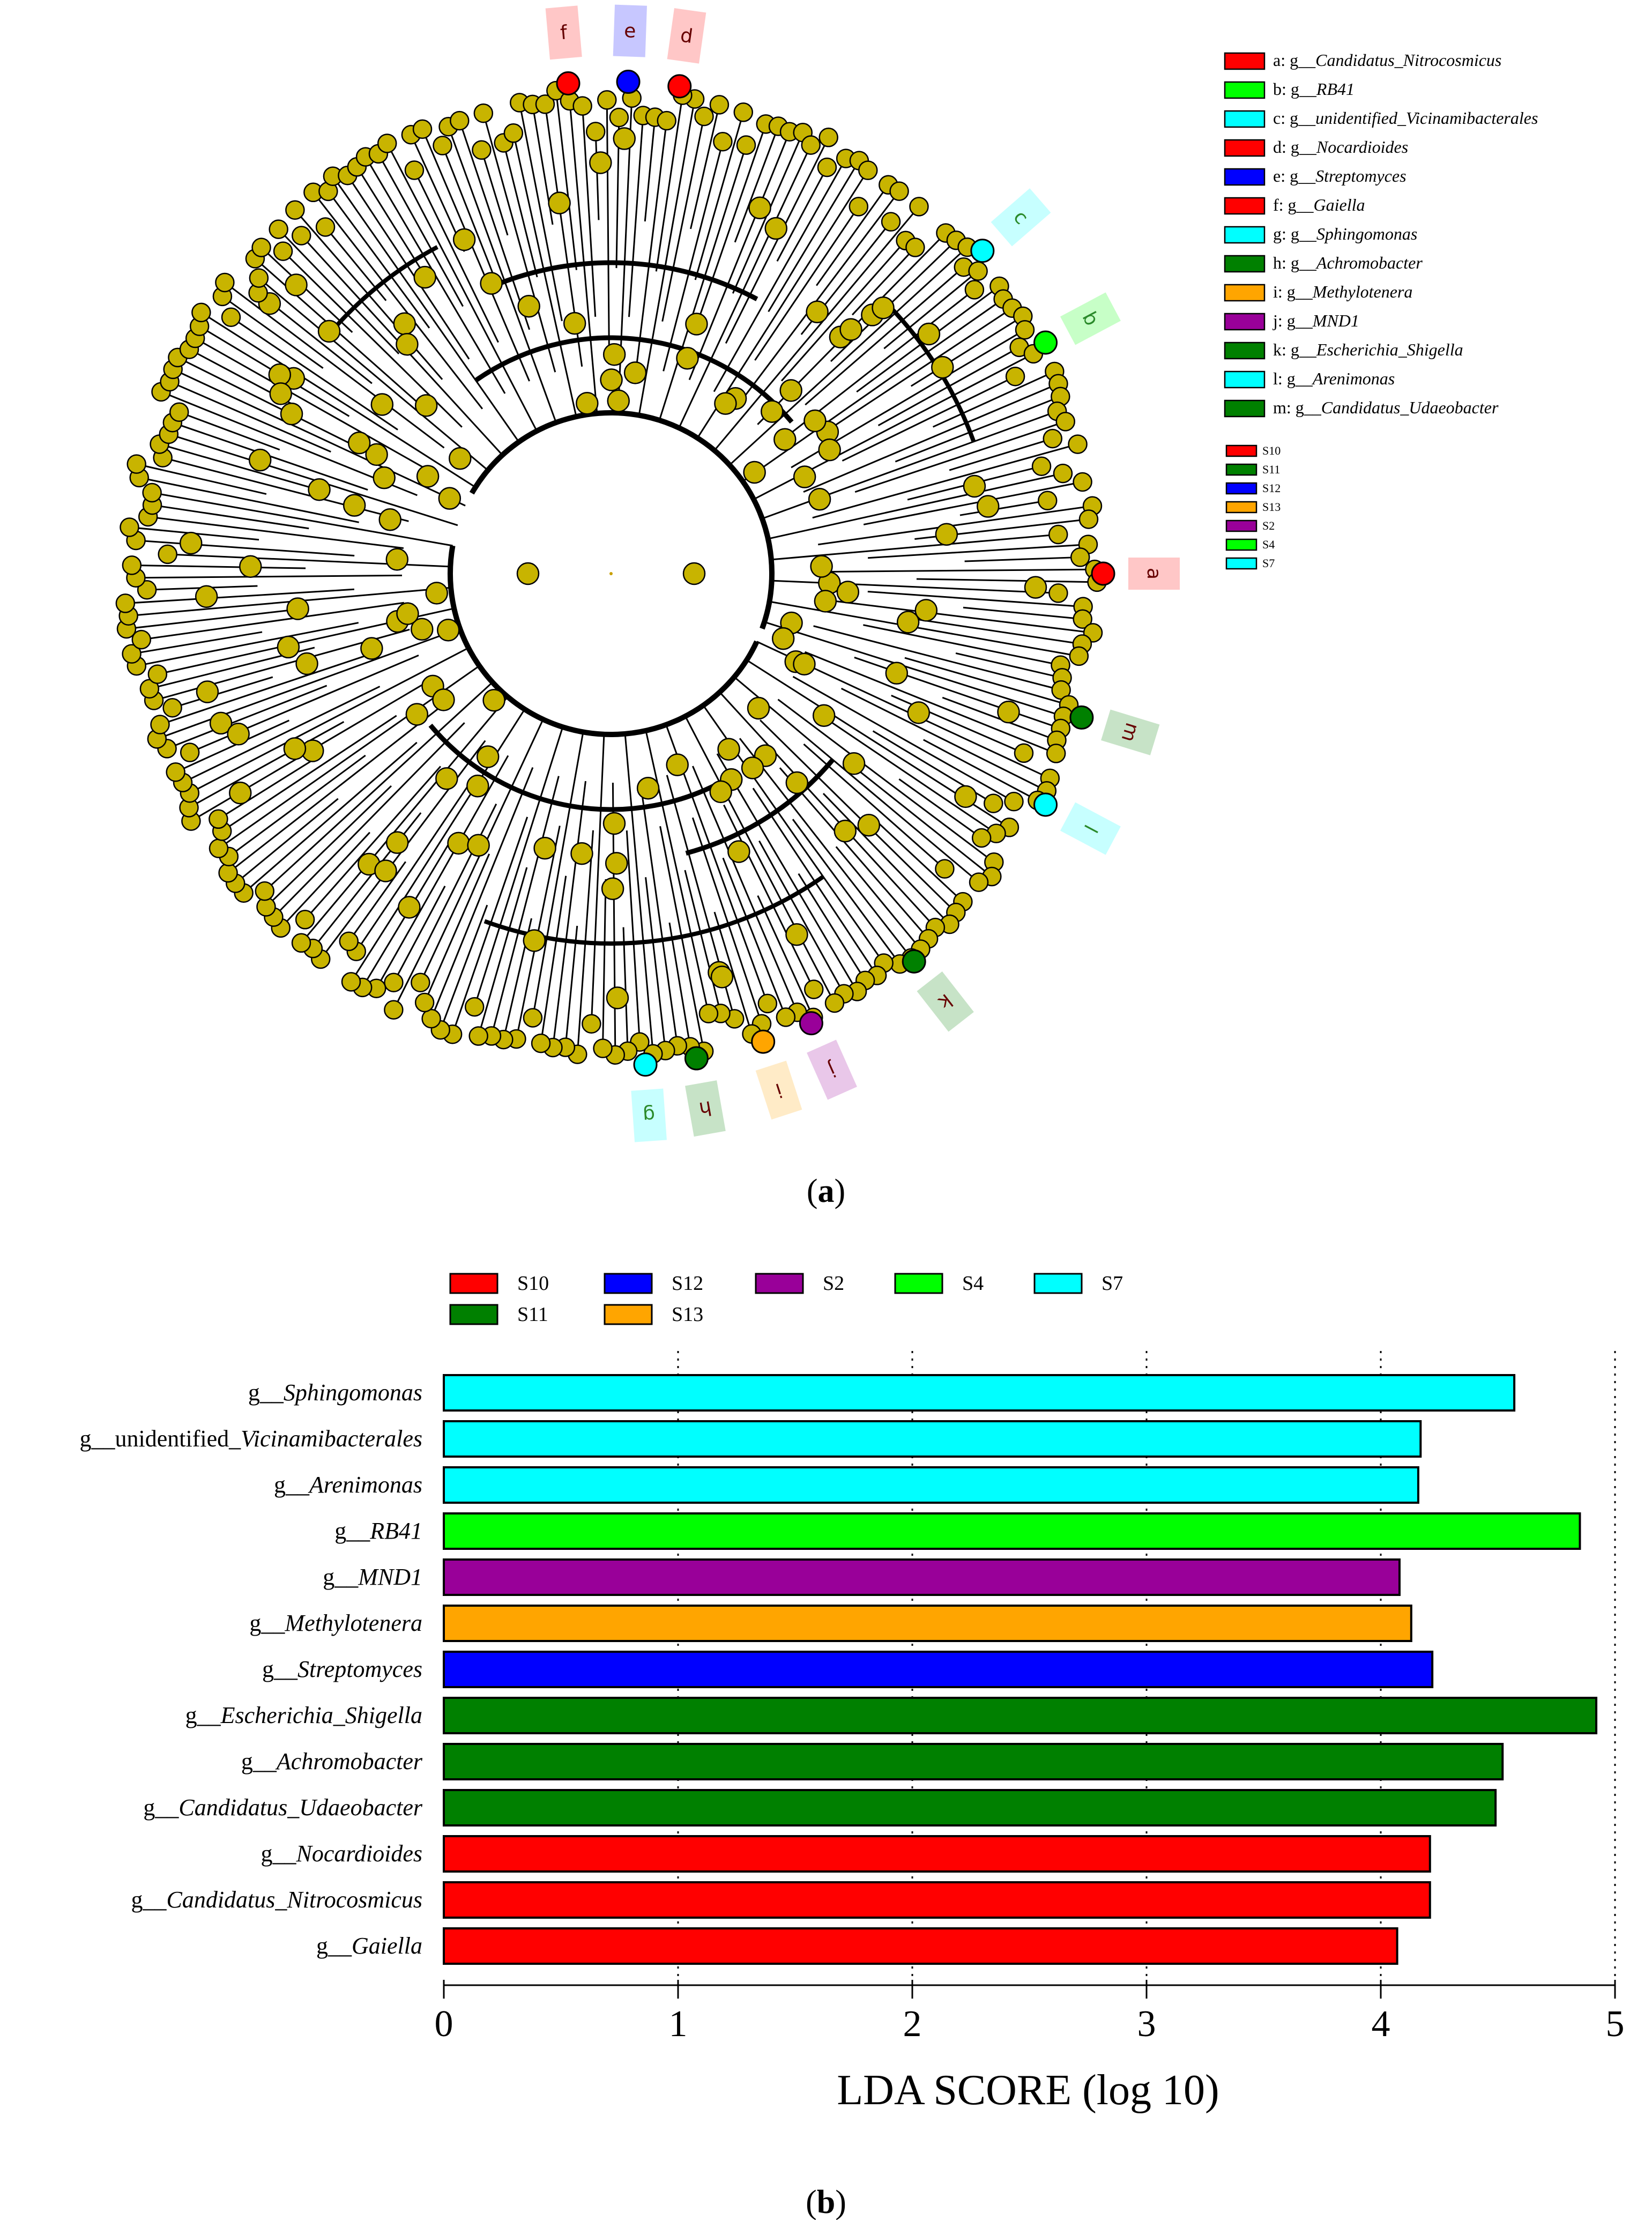  Describe the element at coordinates (912, 2024) in the screenshot. I see `x-tick-label: 2` at that location.